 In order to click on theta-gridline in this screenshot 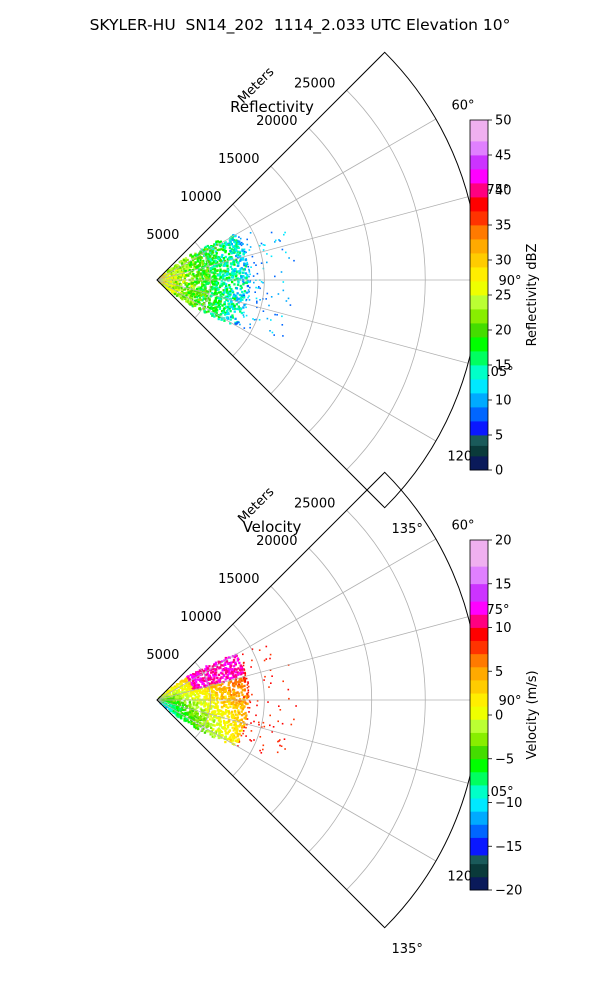, I will do `click(312, 741)`.